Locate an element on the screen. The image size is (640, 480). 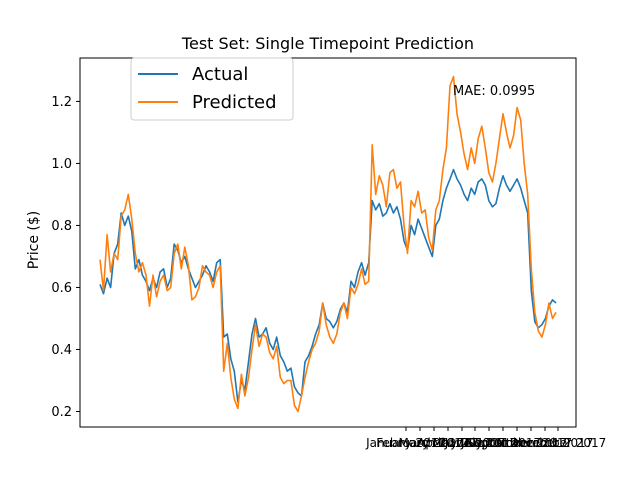
x-tick-label: October 2017 is located at coordinates (531, 443).